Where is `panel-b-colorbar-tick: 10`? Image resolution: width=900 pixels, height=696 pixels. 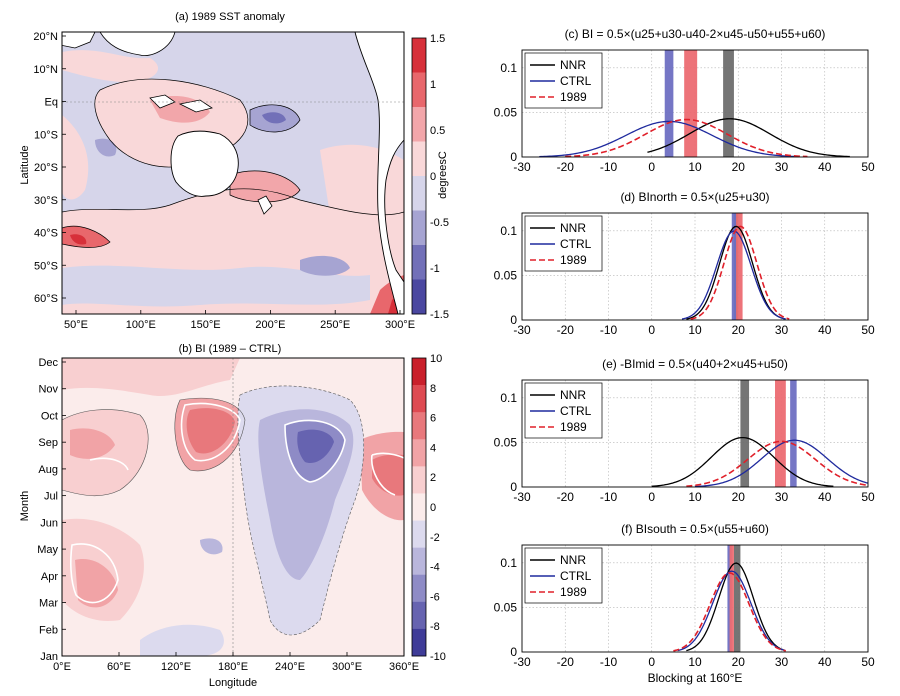 panel-b-colorbar-tick: 10 is located at coordinates (436, 359).